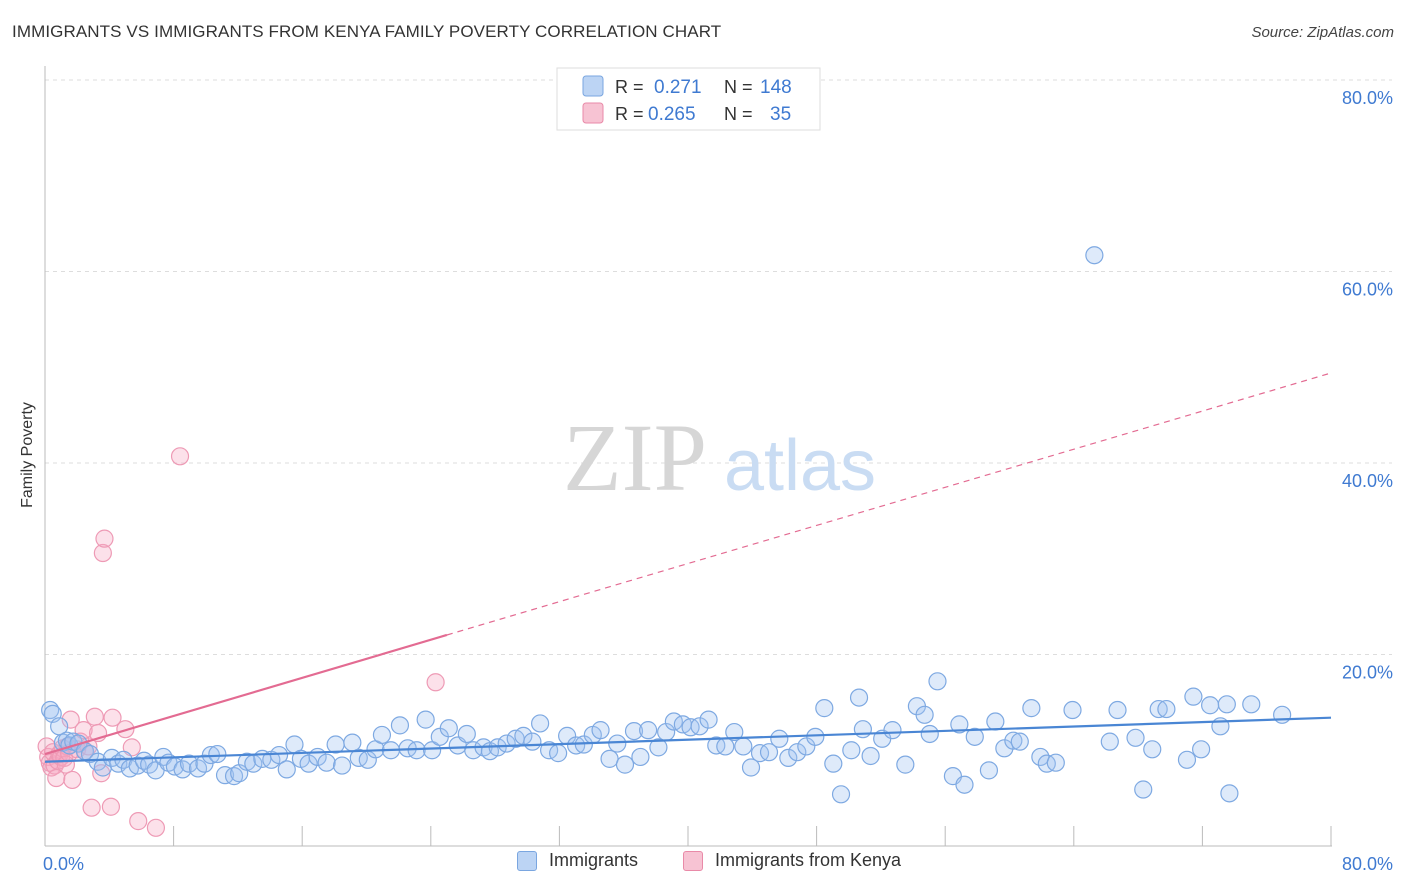 This screenshot has width=1406, height=892. I want to click on legend-swatch-kenya-bottom, so click(693, 860).